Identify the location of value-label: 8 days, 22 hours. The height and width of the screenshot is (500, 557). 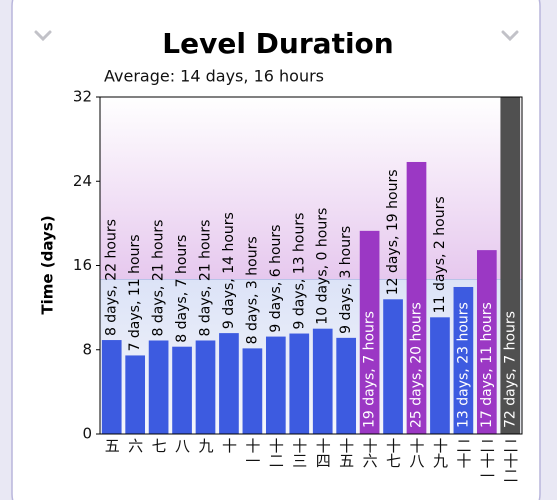
(112, 277).